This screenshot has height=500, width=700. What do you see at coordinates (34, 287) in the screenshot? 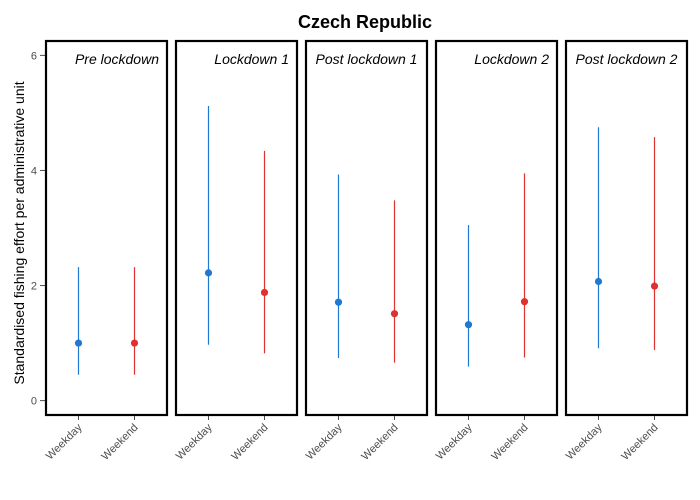
I see `y-tick-label: 2` at bounding box center [34, 287].